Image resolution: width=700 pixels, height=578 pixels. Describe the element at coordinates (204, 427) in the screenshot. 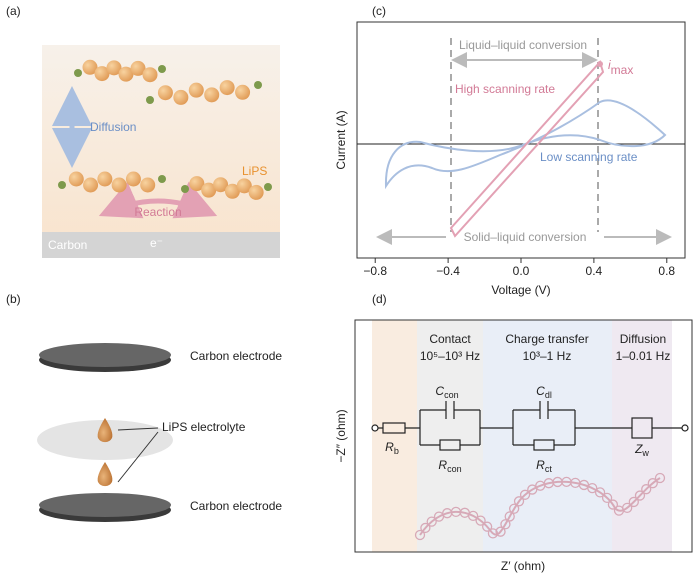

I see `electrolyte-label: LiPS electrolyte` at that location.